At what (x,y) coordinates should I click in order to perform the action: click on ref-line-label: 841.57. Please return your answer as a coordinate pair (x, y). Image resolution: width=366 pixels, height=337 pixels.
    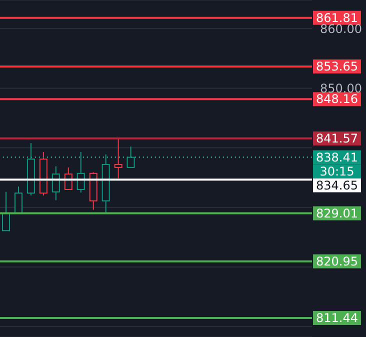
    Looking at the image, I should click on (337, 138).